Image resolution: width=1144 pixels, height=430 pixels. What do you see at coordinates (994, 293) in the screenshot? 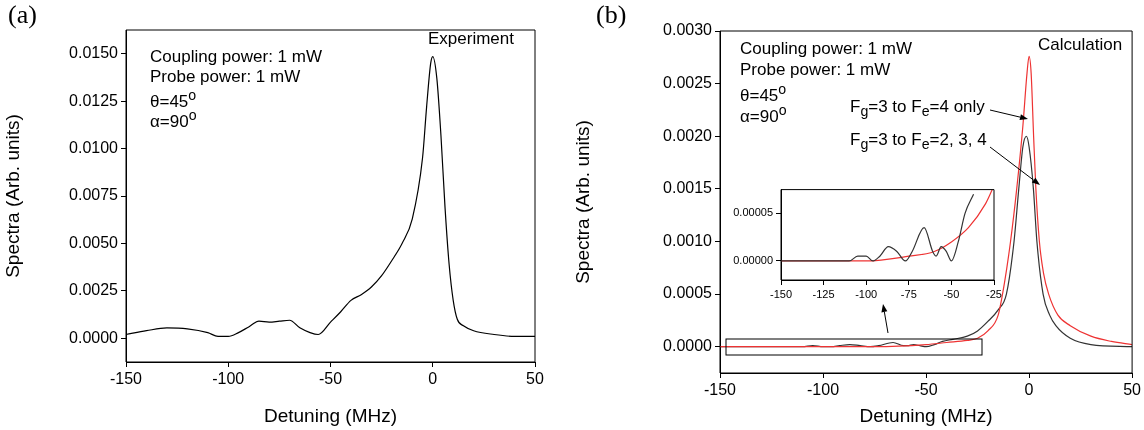
I see `x-tick-label: -25` at bounding box center [994, 293].